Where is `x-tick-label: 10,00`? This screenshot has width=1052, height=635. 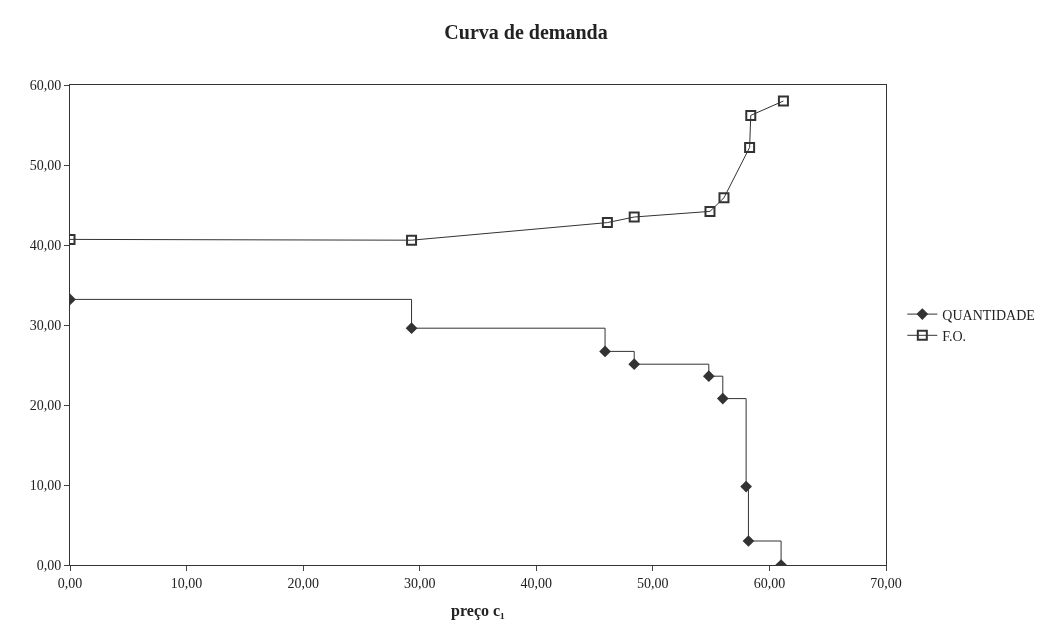
x-tick-label: 10,00 is located at coordinates (186, 583).